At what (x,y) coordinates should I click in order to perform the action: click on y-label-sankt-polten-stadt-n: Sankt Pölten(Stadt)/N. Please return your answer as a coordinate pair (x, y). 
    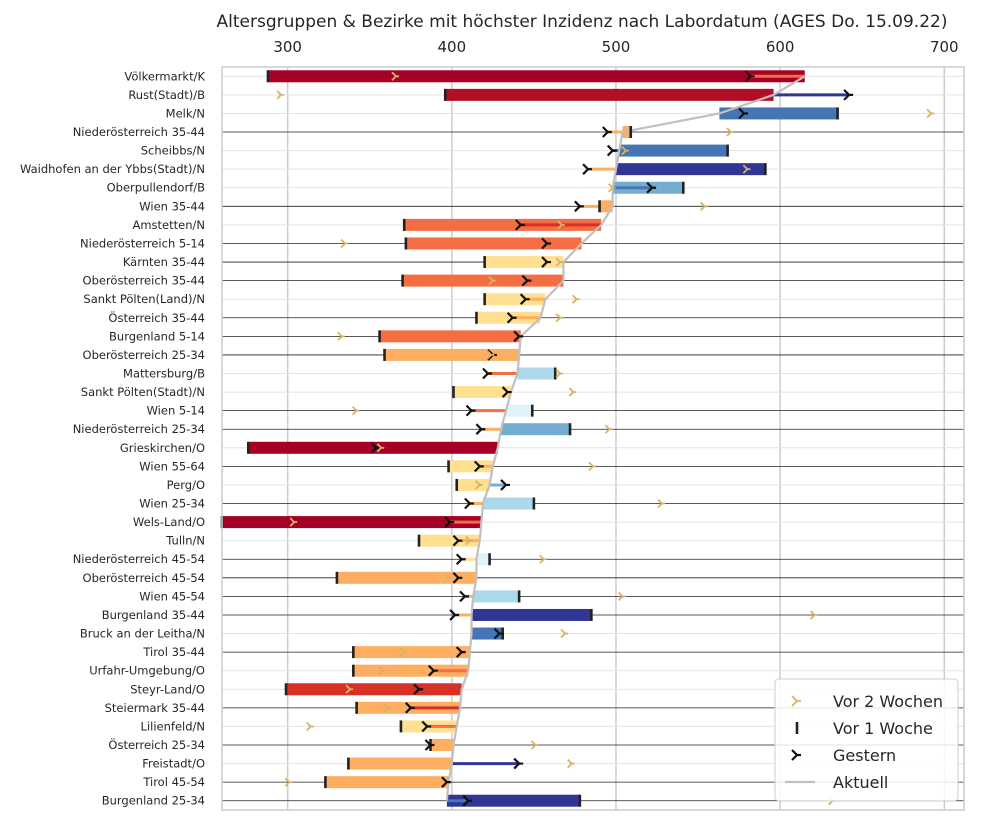
    Looking at the image, I should click on (143, 392).